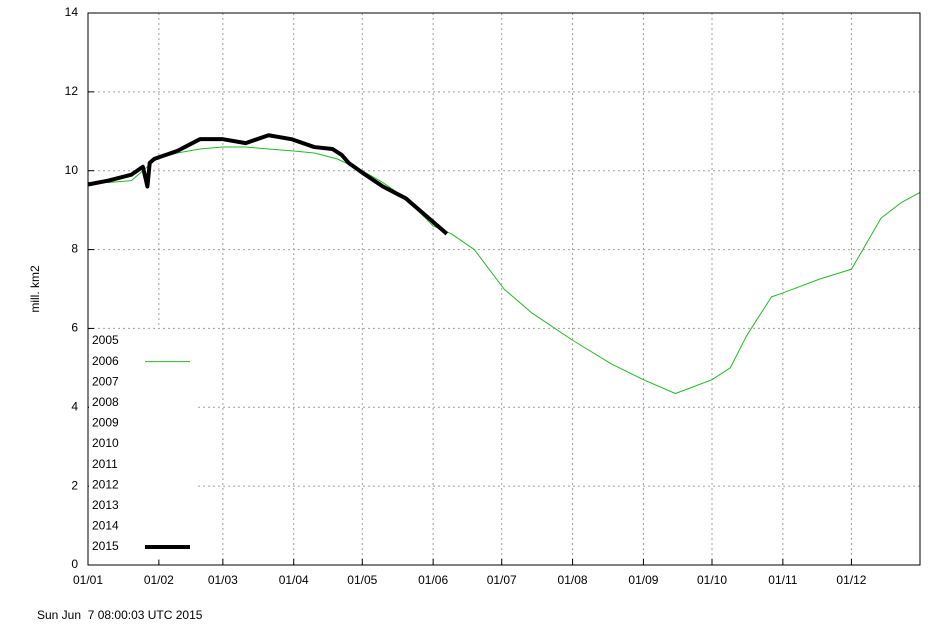 The image size is (940, 624). Describe the element at coordinates (223, 580) in the screenshot. I see `x-tick-label: 01/03` at that location.